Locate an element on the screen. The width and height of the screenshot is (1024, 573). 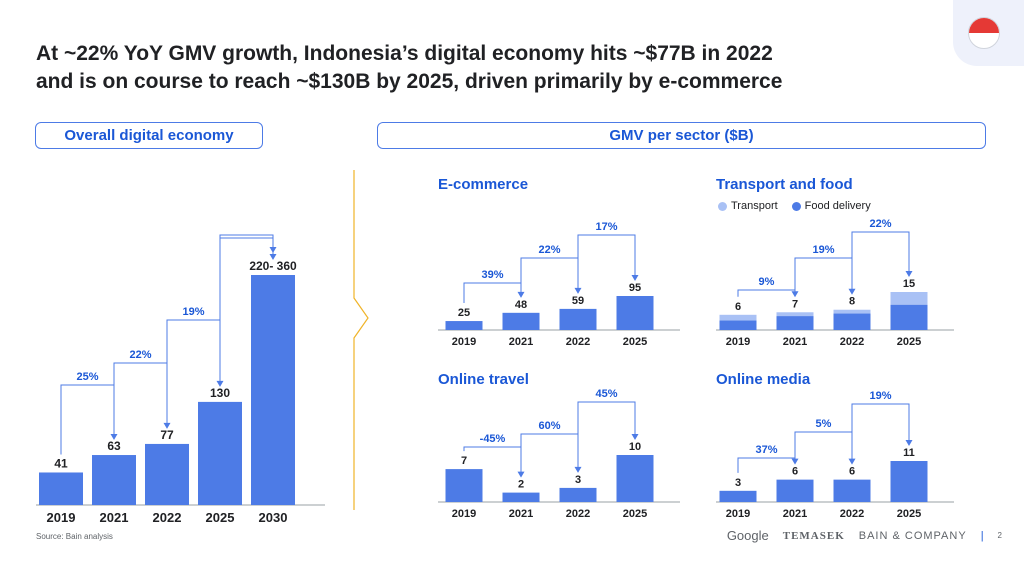
transport-food-value-2021: 7 is located at coordinates (795, 304).